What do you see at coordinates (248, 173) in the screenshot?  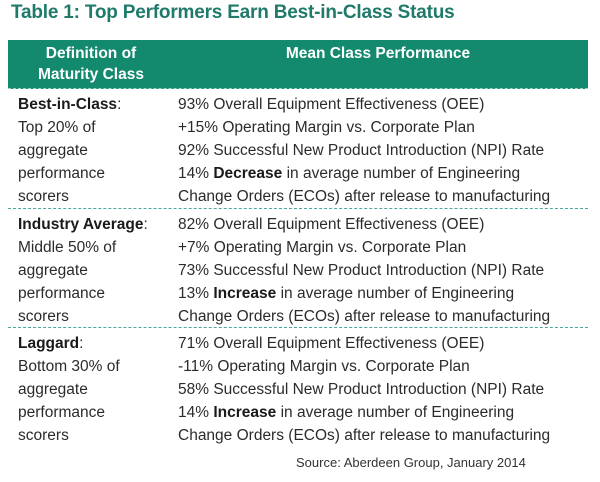 I see `eco-direction: Decrease` at bounding box center [248, 173].